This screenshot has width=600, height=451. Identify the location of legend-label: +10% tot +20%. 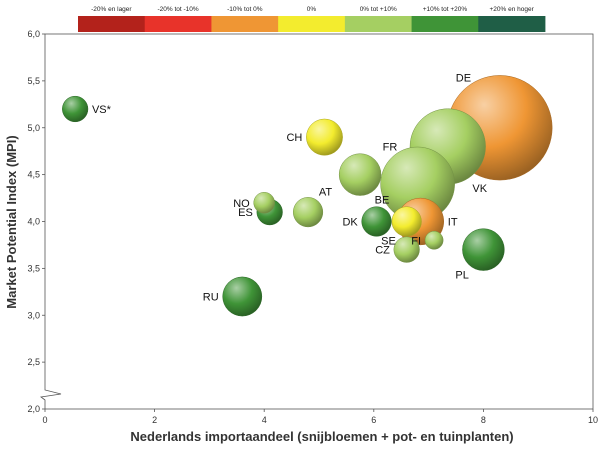
(445, 9).